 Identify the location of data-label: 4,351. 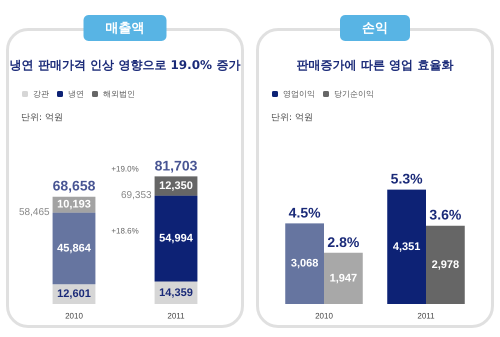
(406, 246).